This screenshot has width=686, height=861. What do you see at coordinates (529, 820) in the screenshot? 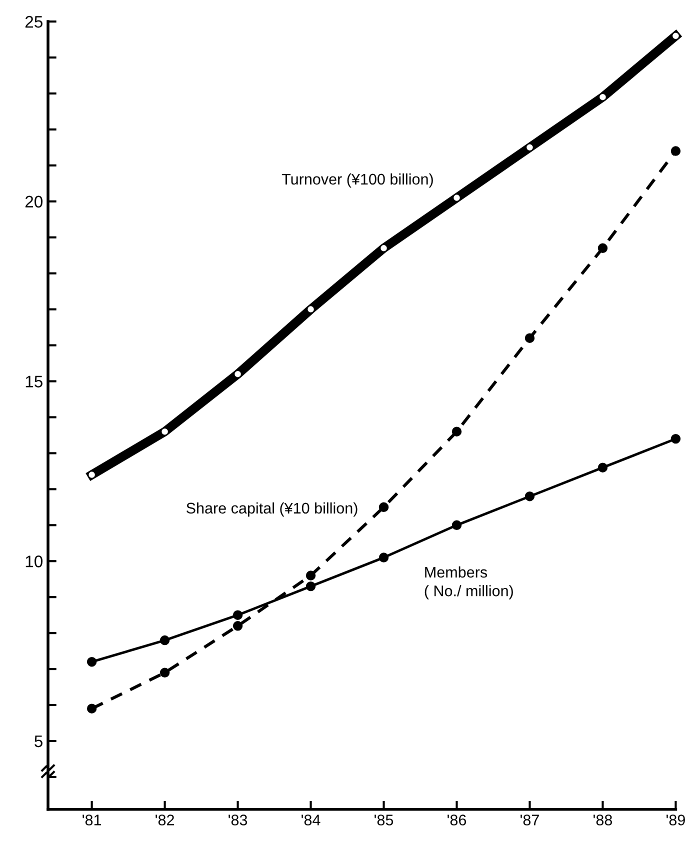
I see `x-tick-label: '87` at bounding box center [529, 820].